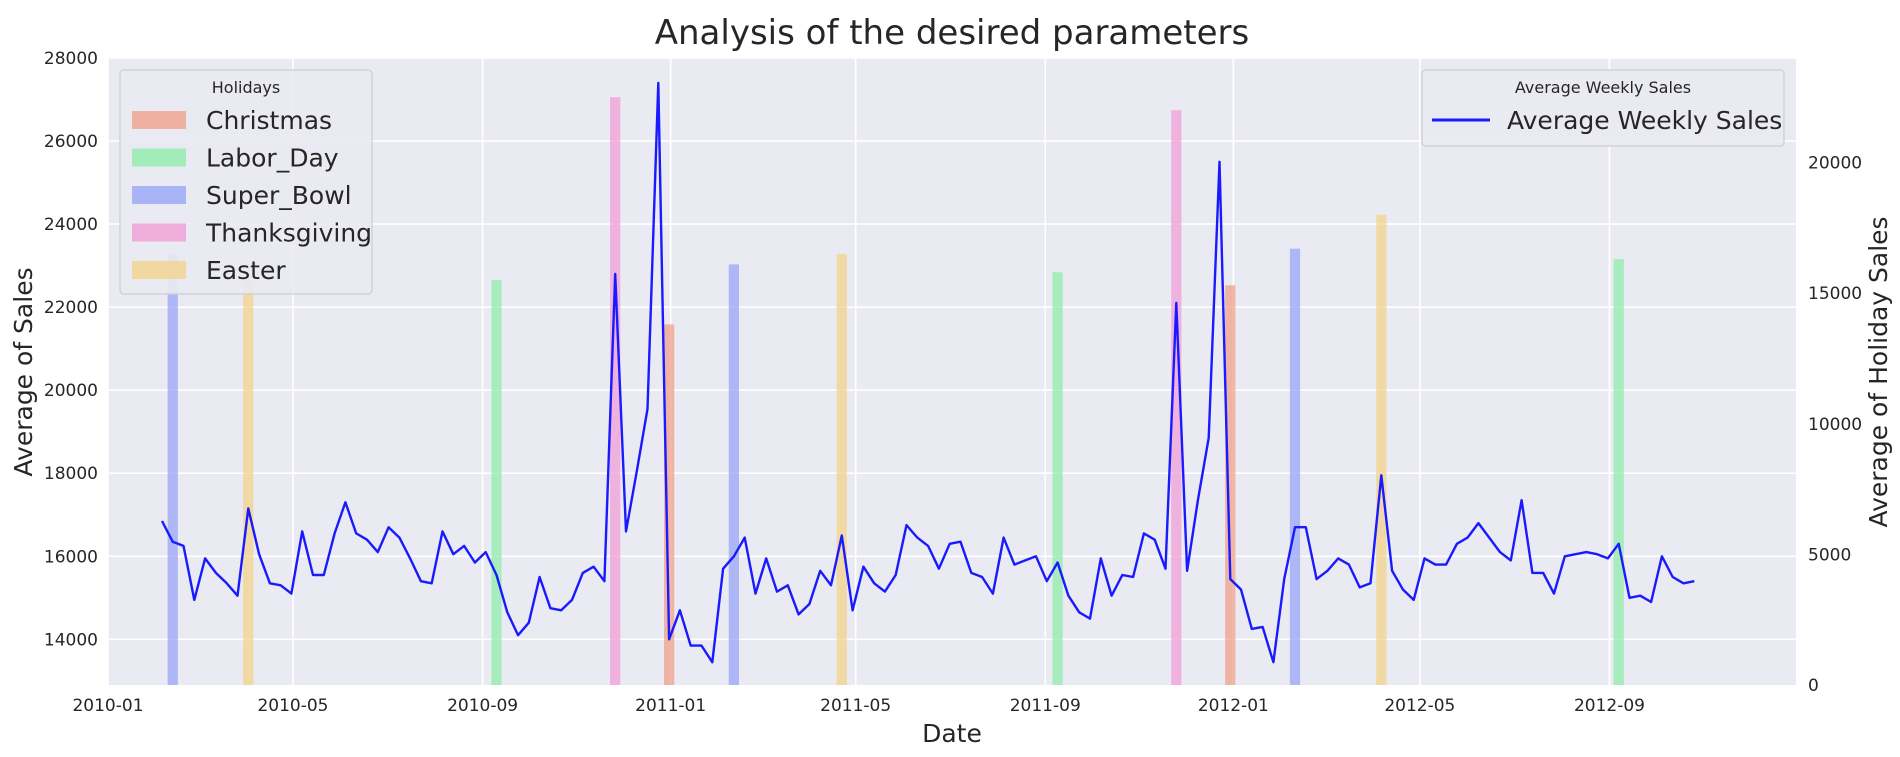 The image size is (1900, 757). What do you see at coordinates (71, 308) in the screenshot?
I see `y-tick-label: 22000` at bounding box center [71, 308].